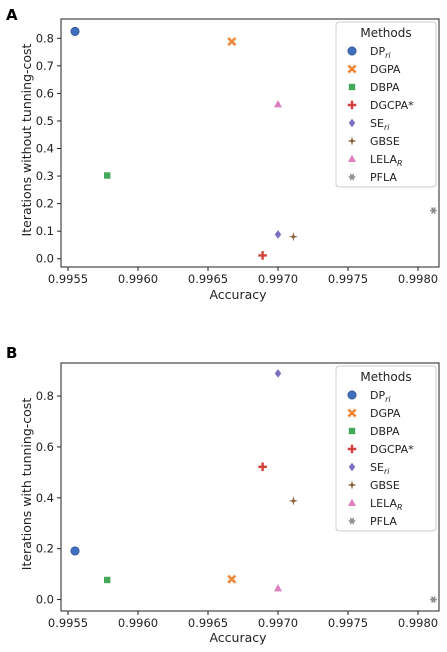 Image resolution: width=447 pixels, height=652 pixels. I want to click on y-tick-label: 0.7, so click(45, 66).